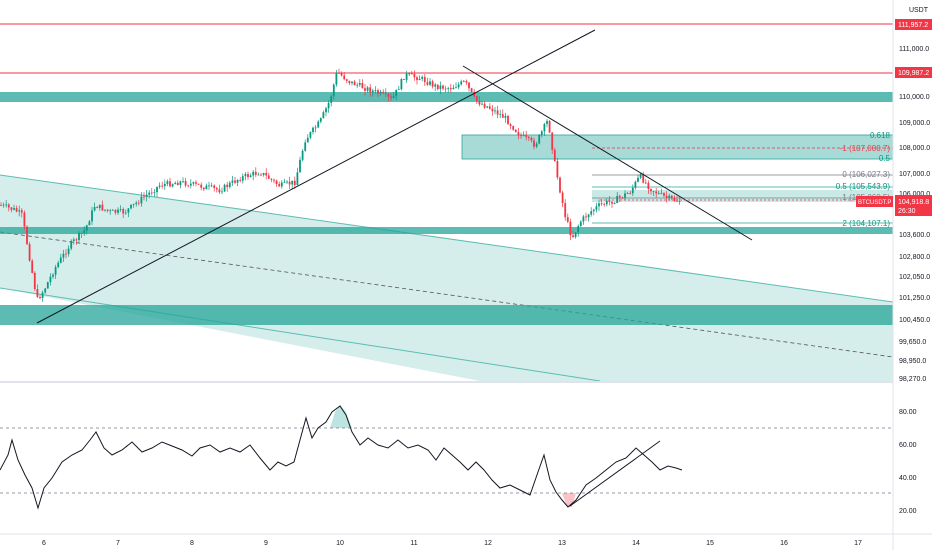 The image size is (932, 550). I want to click on symbol-tag-bg, so click(874, 201).